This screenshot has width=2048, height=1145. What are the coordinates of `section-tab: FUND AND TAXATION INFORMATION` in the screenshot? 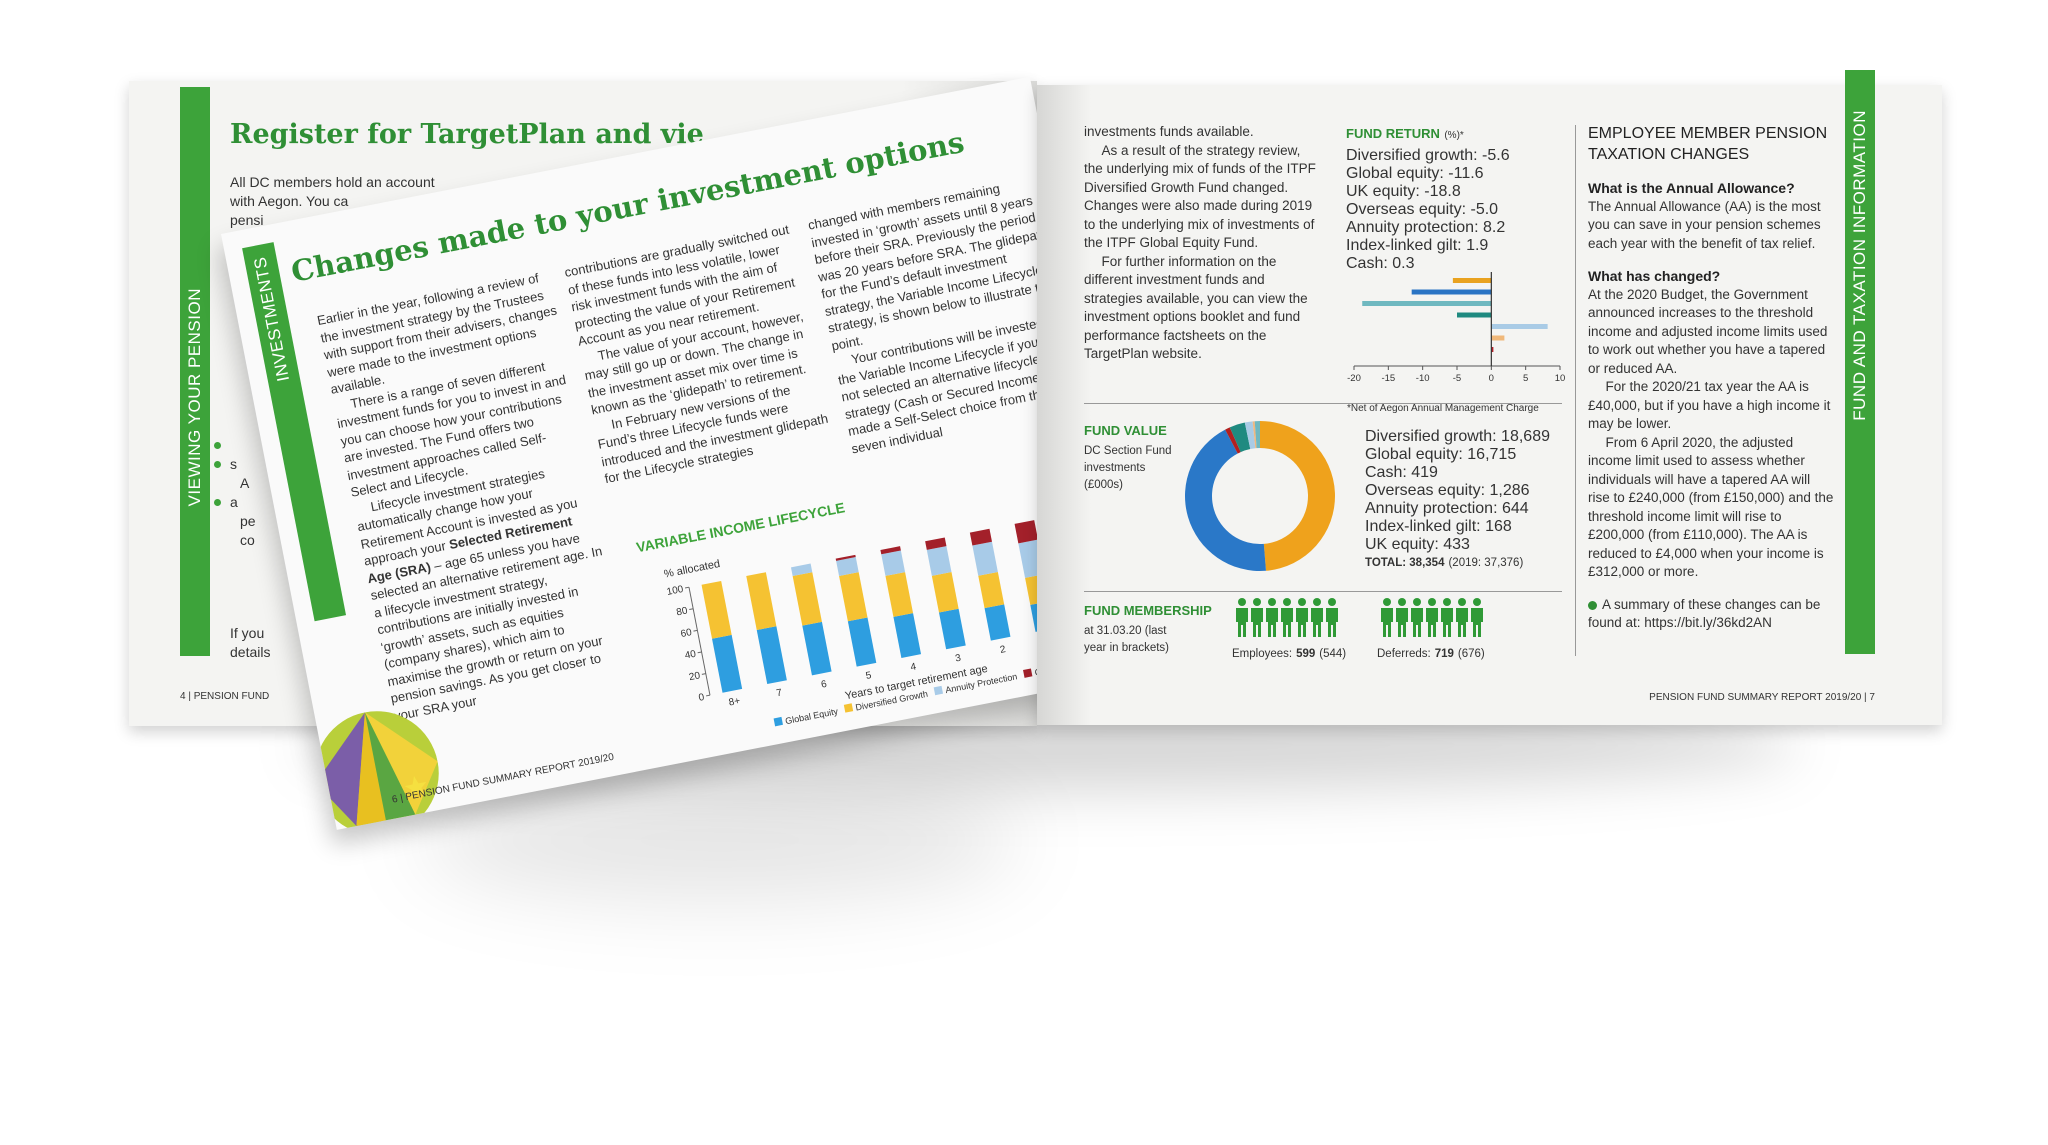 It's located at (1860, 362).